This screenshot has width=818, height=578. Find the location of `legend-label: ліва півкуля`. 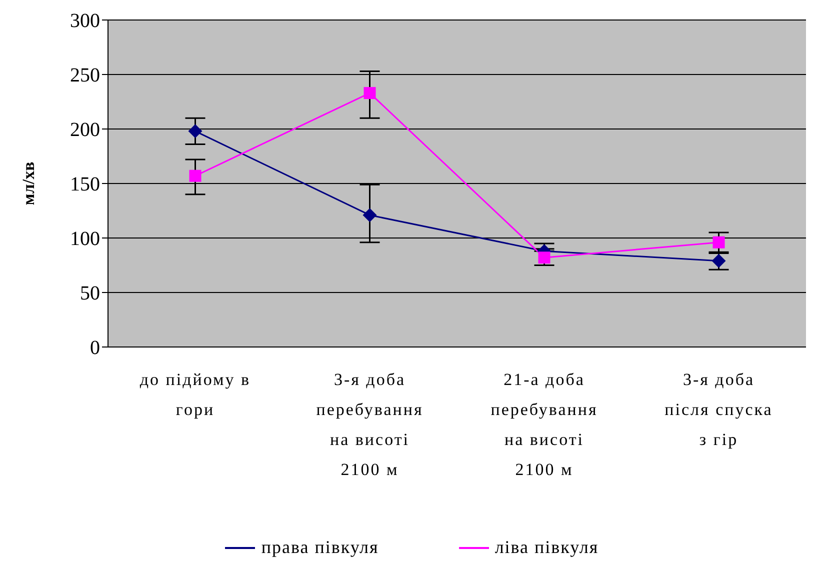

legend-label: ліва півкуля is located at coordinates (546, 547).